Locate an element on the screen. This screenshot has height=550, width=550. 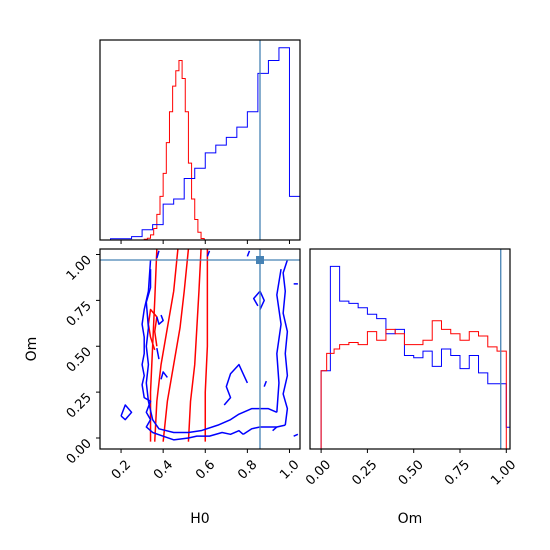
contour-xtick-label-4: 1.0 is located at coordinates (289, 469).